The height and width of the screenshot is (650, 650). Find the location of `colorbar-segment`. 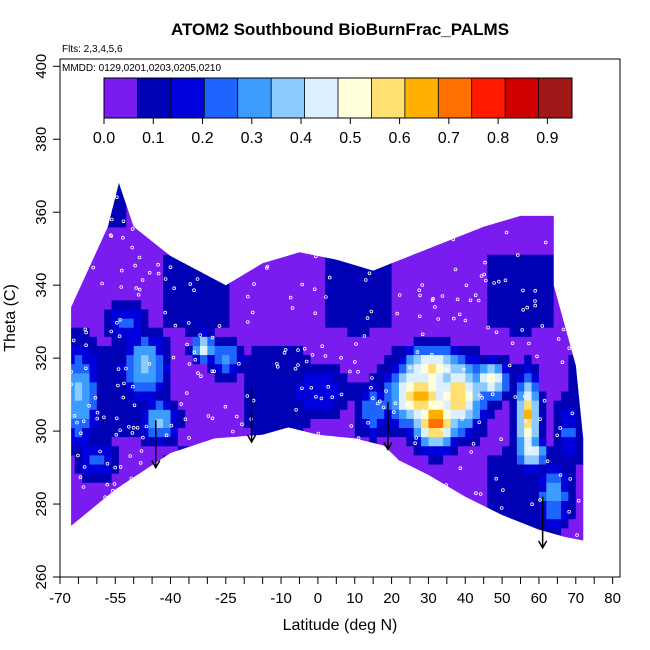

colorbar-segment is located at coordinates (388, 98).